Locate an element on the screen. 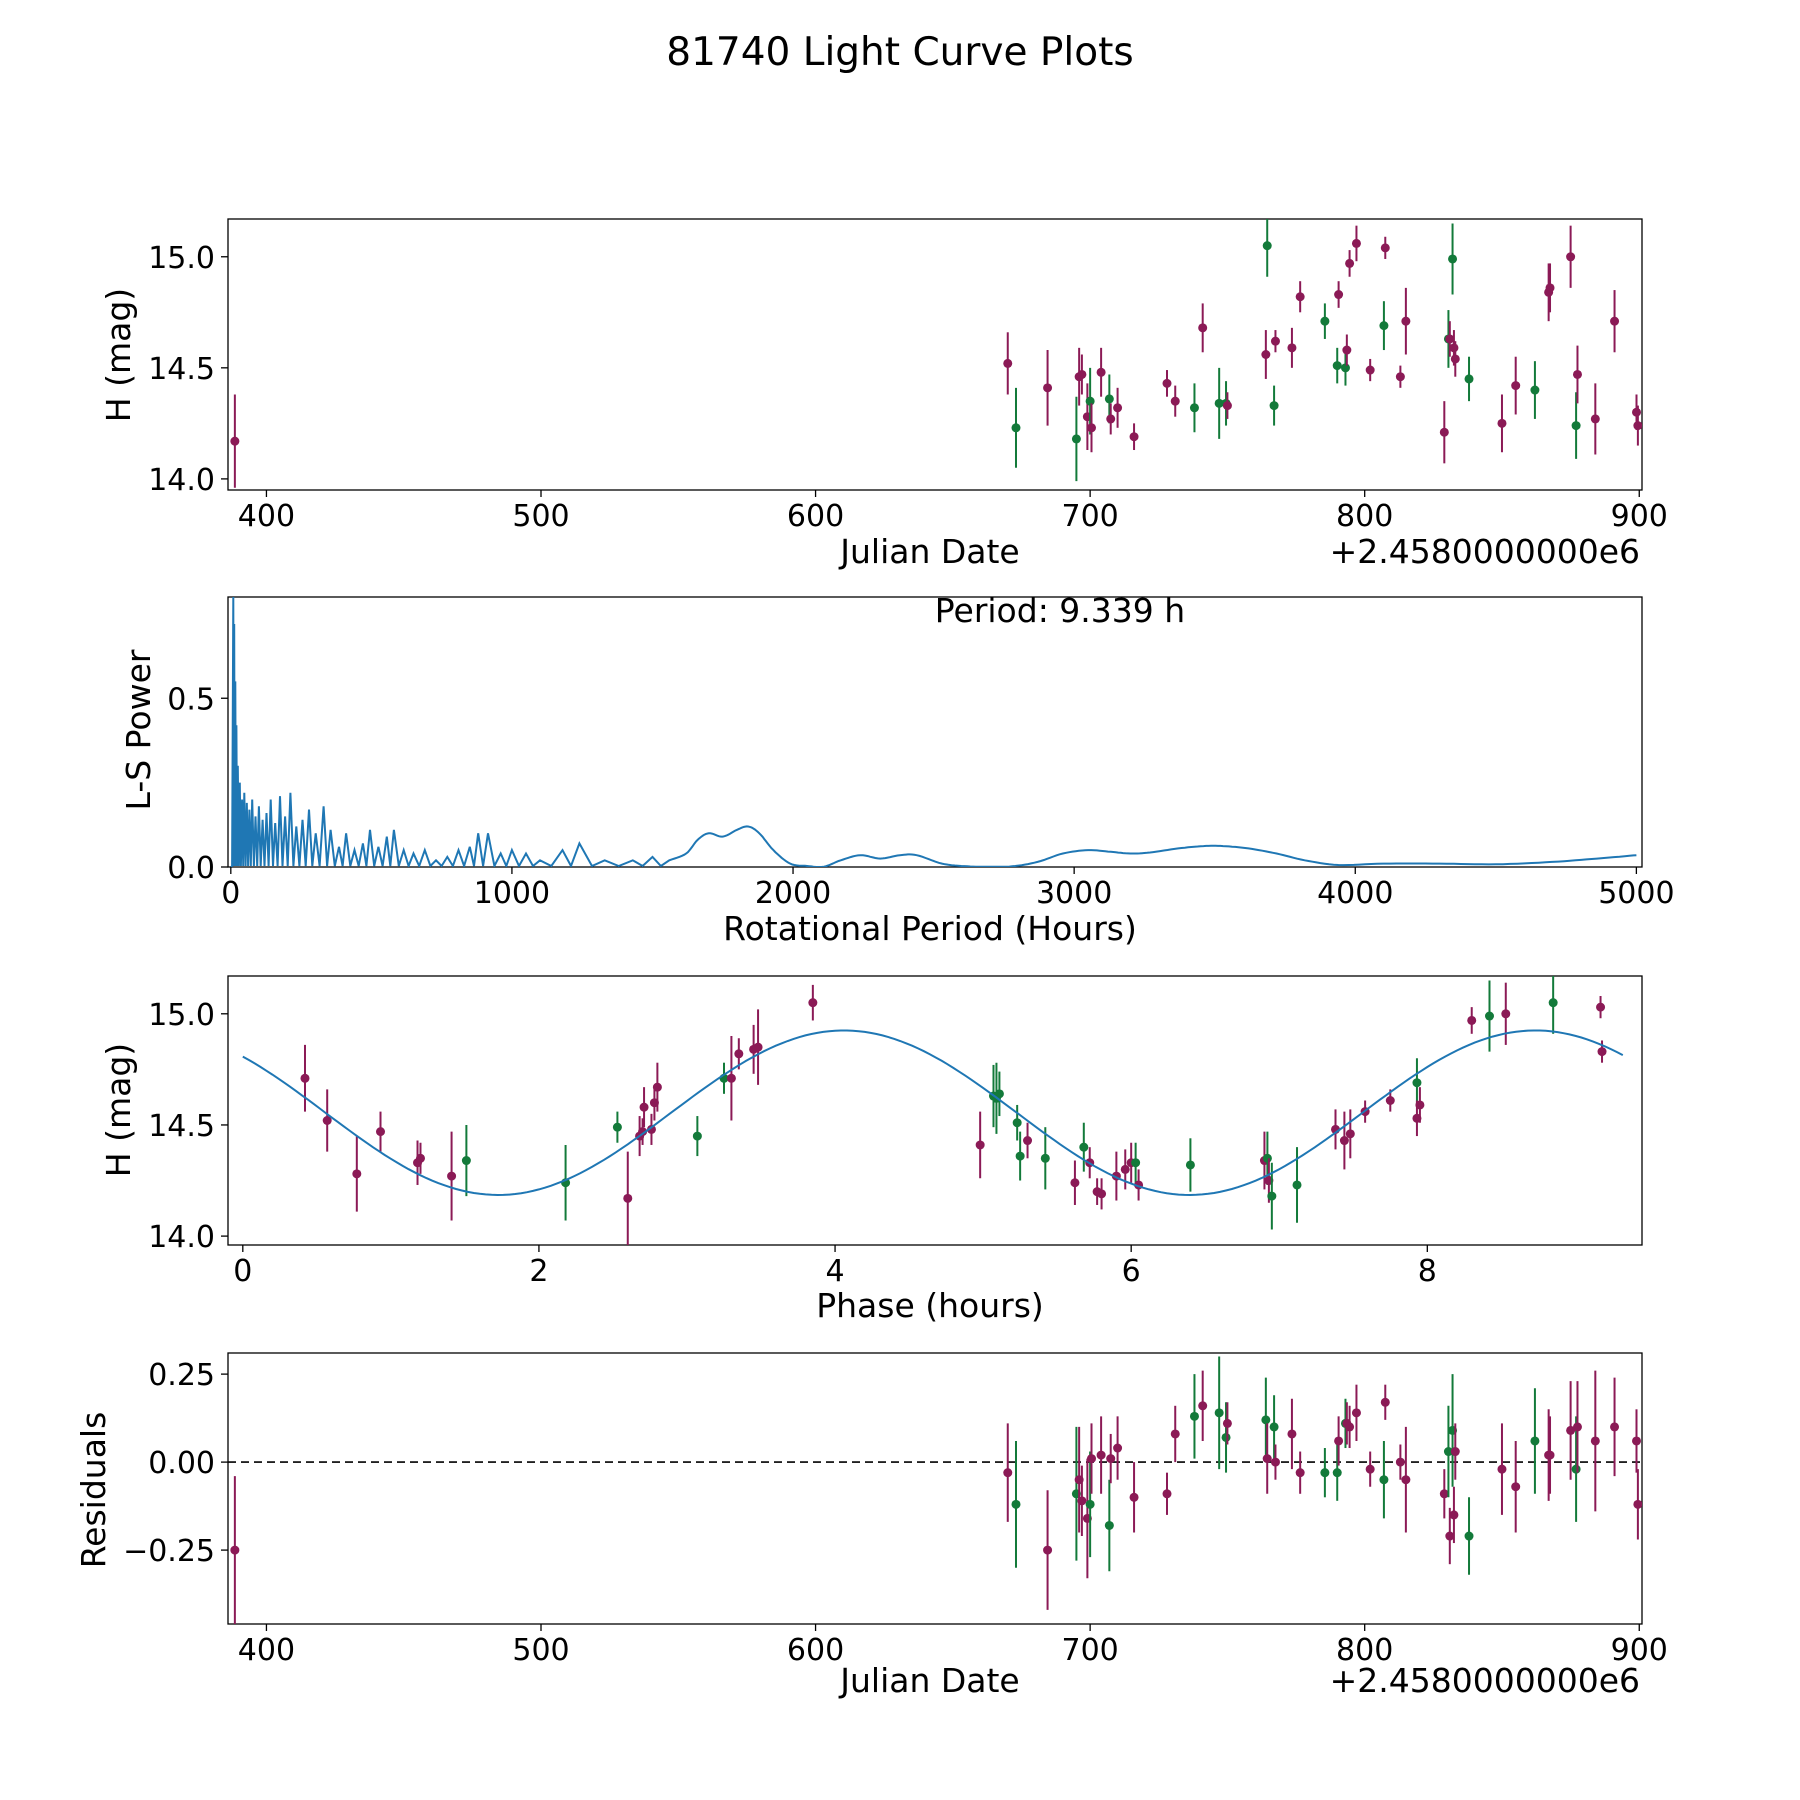 Image resolution: width=1800 pixels, height=1800 pixels. figure-title: 81740 Light Curve Plots is located at coordinates (899, 52).